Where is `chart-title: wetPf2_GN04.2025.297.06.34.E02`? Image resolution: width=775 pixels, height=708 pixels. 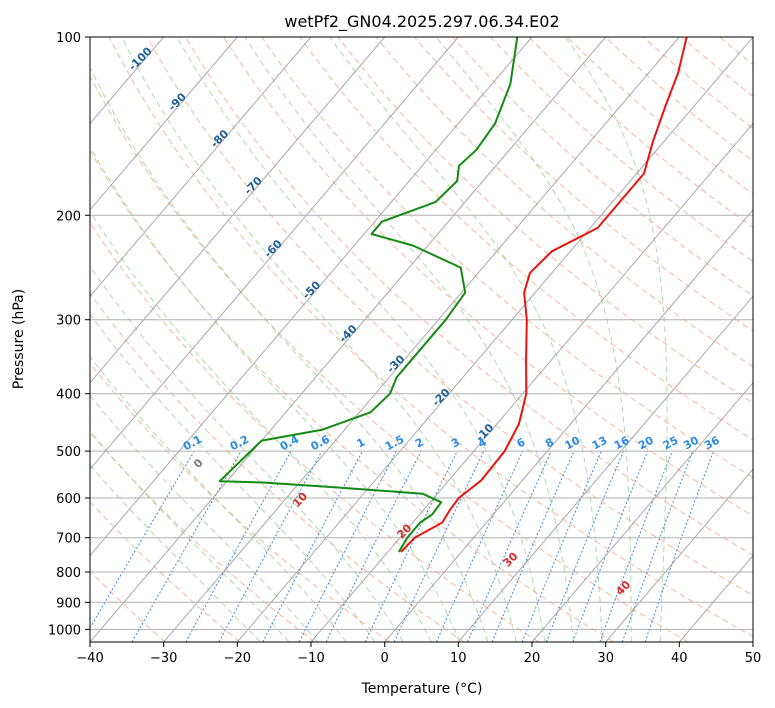
chart-title: wetPf2_GN04.2025.297.06.34.E02 is located at coordinates (421, 22).